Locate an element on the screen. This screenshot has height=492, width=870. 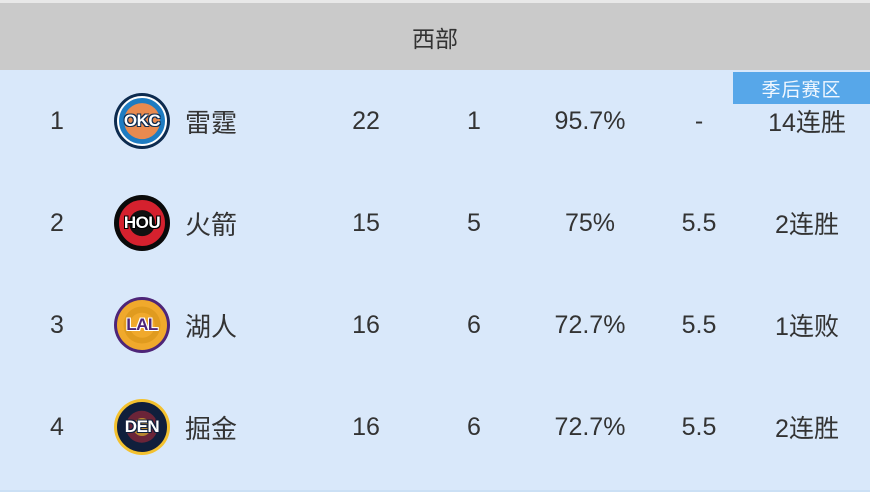
conference-title: 西部 is located at coordinates (435, 38).